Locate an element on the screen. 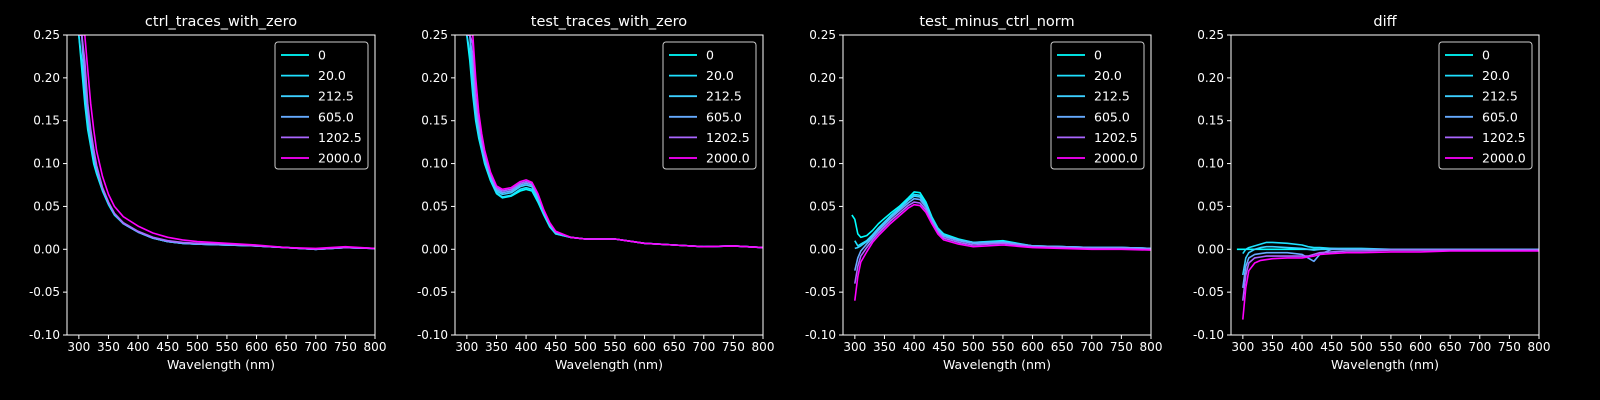 The width and height of the screenshot is (1600, 400). chart-title: diff is located at coordinates (1385, 22).